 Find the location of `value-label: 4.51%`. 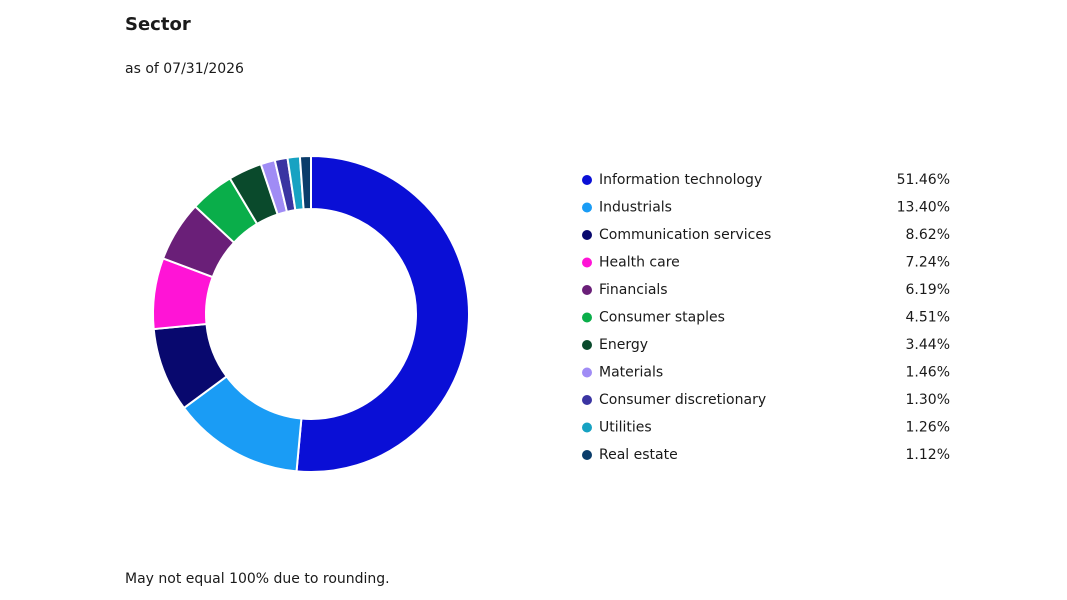

value-label: 4.51% is located at coordinates (928, 318).